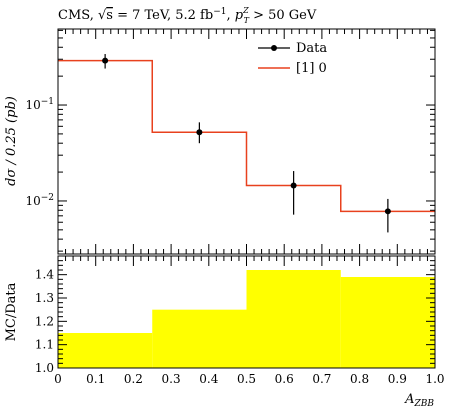  What do you see at coordinates (95, 379) in the screenshot?
I see `x-tick-label: 0.1` at bounding box center [95, 379].